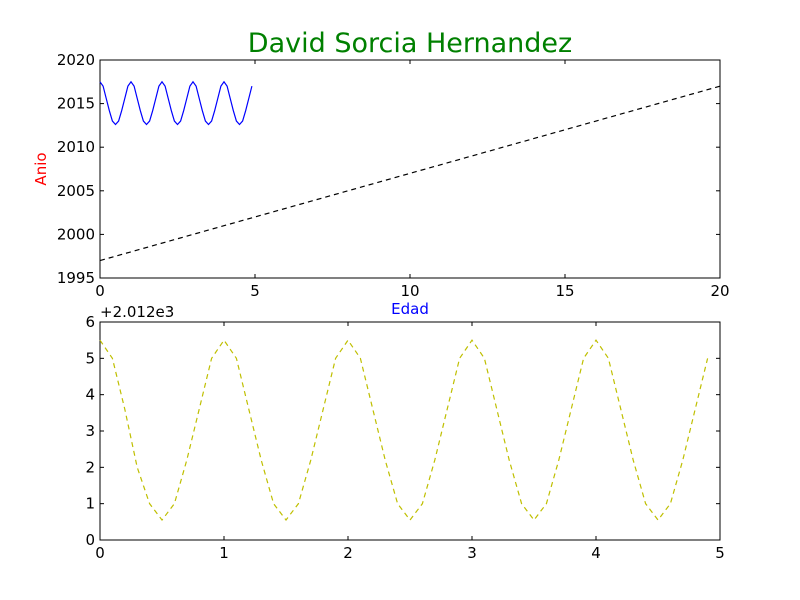 This screenshot has height=600, width=800. I want to click on bottom-plot-x-tick-label: 4, so click(596, 553).